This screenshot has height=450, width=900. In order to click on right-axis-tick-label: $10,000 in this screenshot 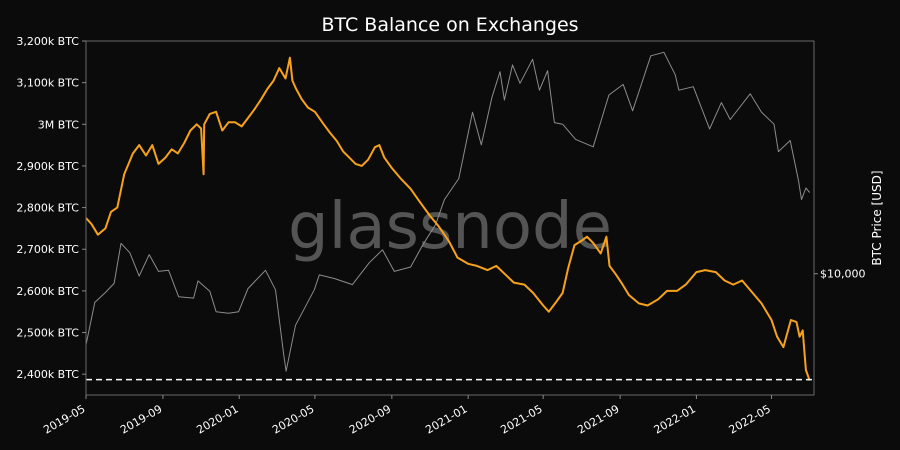, I will do `click(843, 274)`.